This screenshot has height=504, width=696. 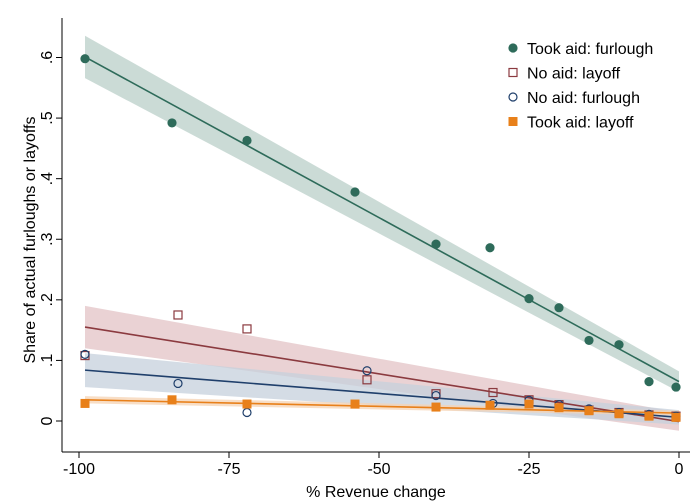 What do you see at coordinates (378, 469) in the screenshot?
I see `x-tick-label: -50` at bounding box center [378, 469].